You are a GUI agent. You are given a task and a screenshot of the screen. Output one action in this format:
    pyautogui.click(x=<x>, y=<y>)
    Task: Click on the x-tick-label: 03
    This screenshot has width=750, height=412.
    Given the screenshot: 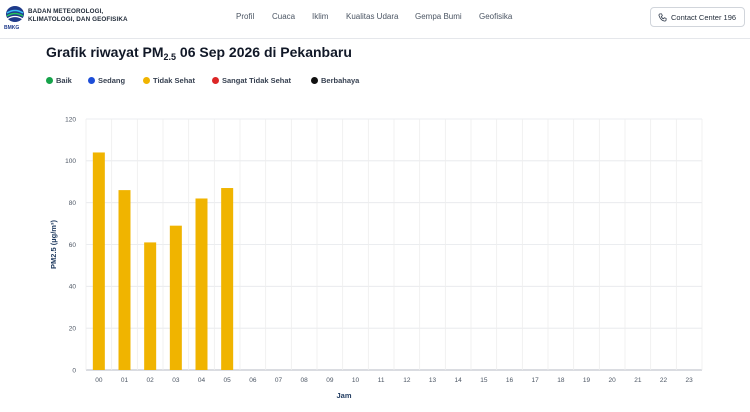 What is the action you would take?
    pyautogui.click(x=176, y=380)
    